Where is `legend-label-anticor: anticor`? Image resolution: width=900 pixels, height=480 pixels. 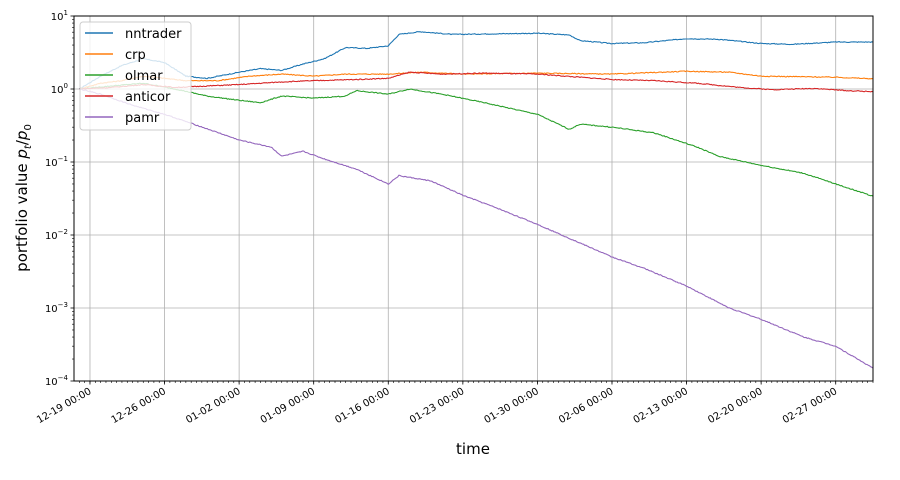 legend-label-anticor: anticor is located at coordinates (148, 97).